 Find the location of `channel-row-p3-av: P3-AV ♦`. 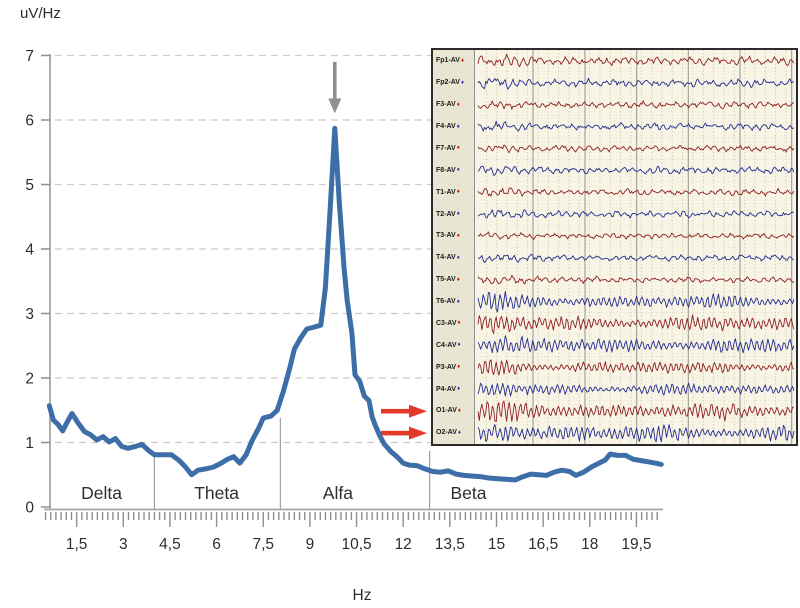

channel-row-p3-av: P3-AV ♦ is located at coordinates (453, 367).